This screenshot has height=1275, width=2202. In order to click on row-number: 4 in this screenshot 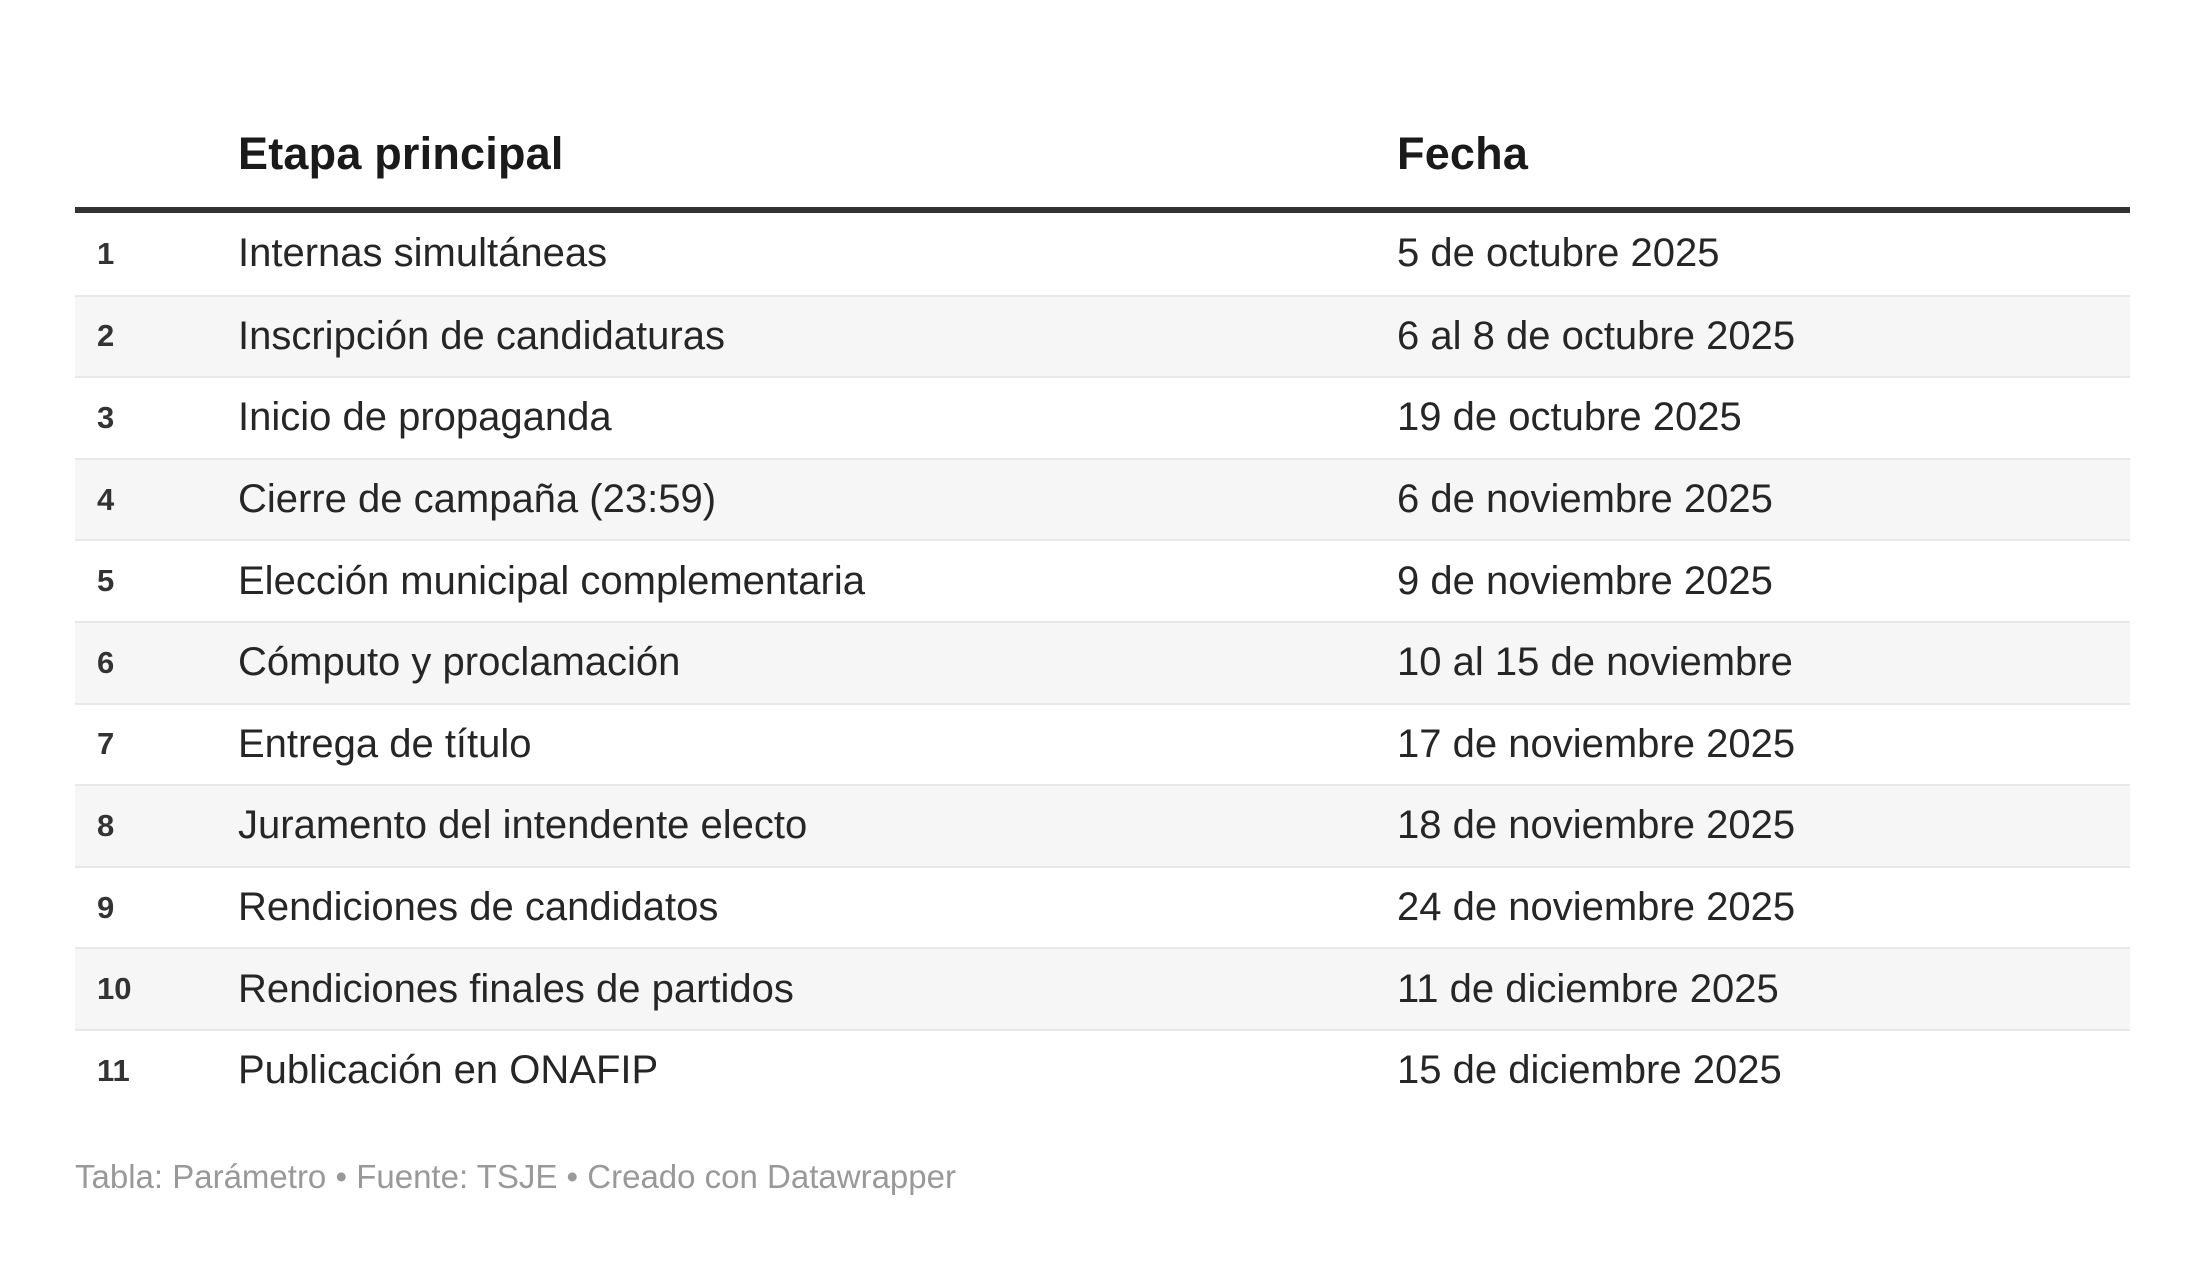, I will do `click(106, 499)`.